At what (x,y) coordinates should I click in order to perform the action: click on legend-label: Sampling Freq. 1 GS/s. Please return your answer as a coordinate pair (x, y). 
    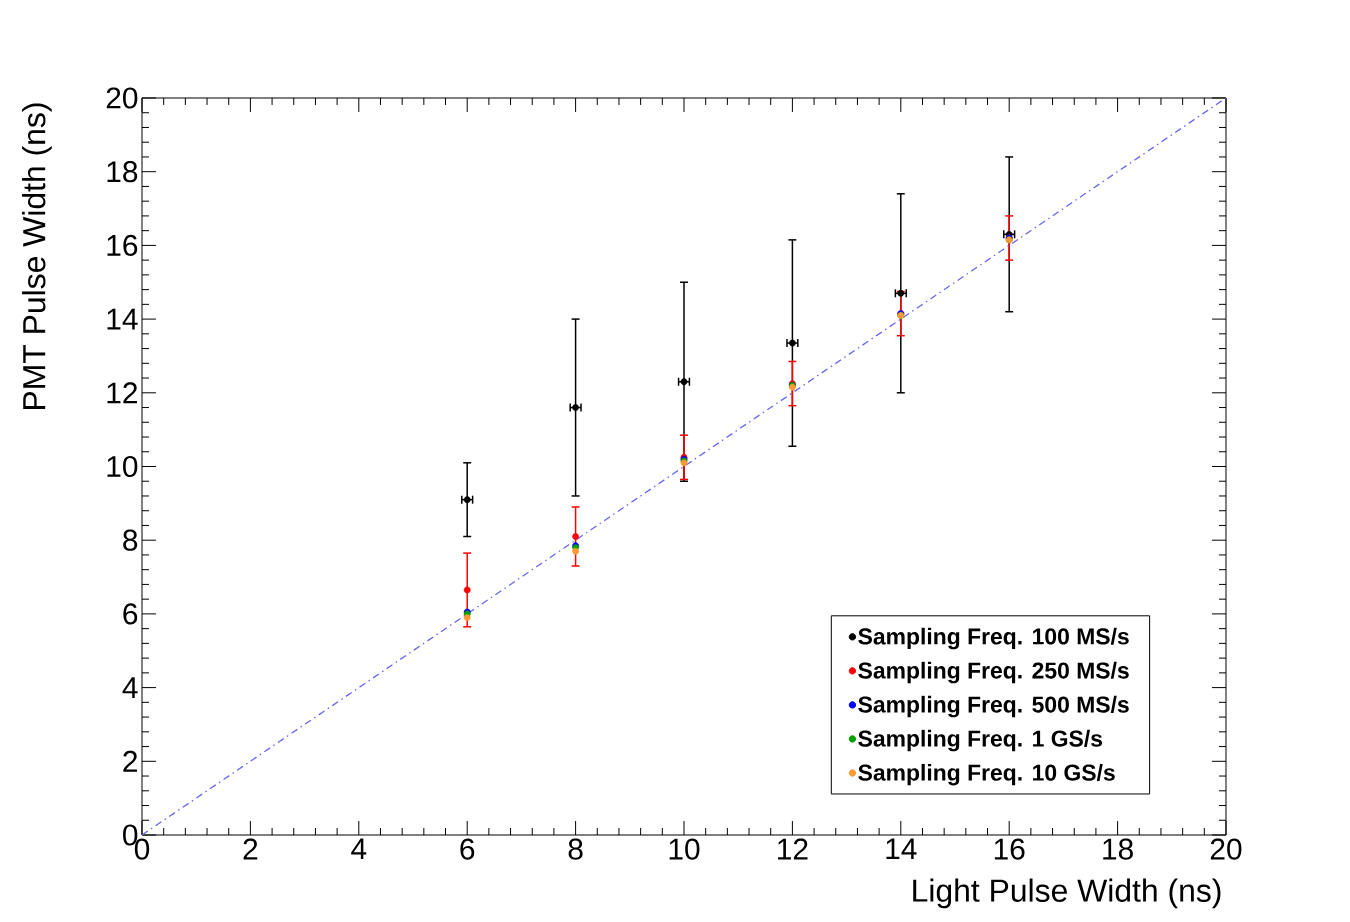
    Looking at the image, I should click on (980, 740).